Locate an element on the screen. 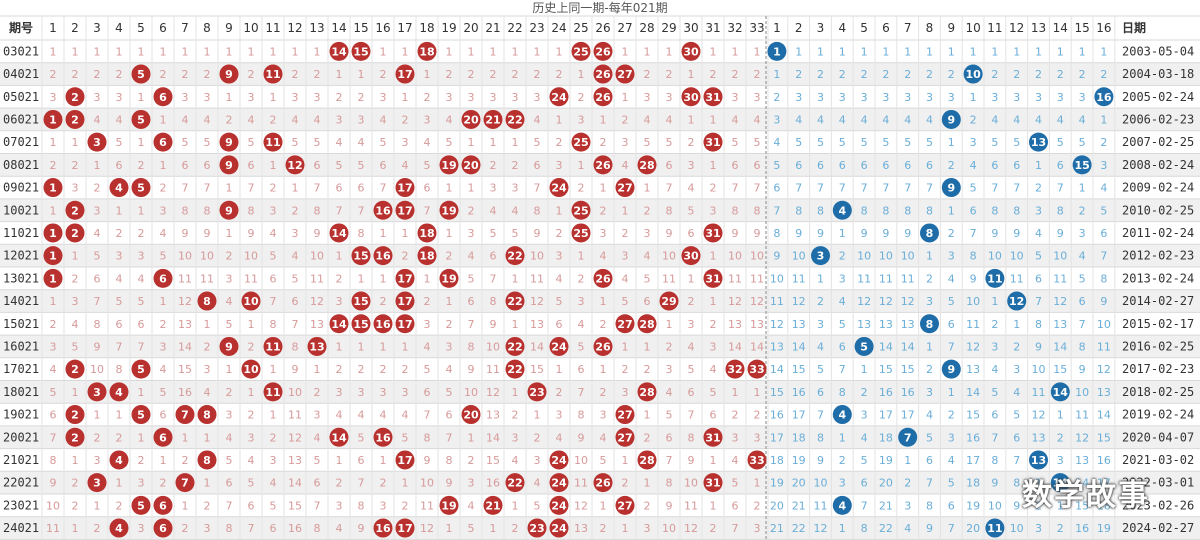 The width and height of the screenshot is (1200, 540). red-miss-count: 8 is located at coordinates (427, 437).